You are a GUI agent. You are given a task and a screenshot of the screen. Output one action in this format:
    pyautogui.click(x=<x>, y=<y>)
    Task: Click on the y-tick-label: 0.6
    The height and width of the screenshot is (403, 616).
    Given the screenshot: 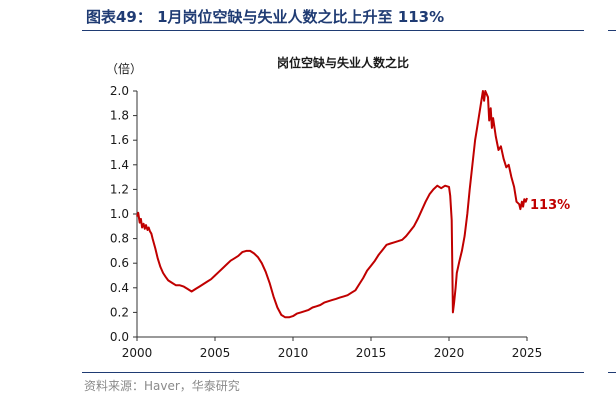 What is the action you would take?
    pyautogui.click(x=119, y=263)
    